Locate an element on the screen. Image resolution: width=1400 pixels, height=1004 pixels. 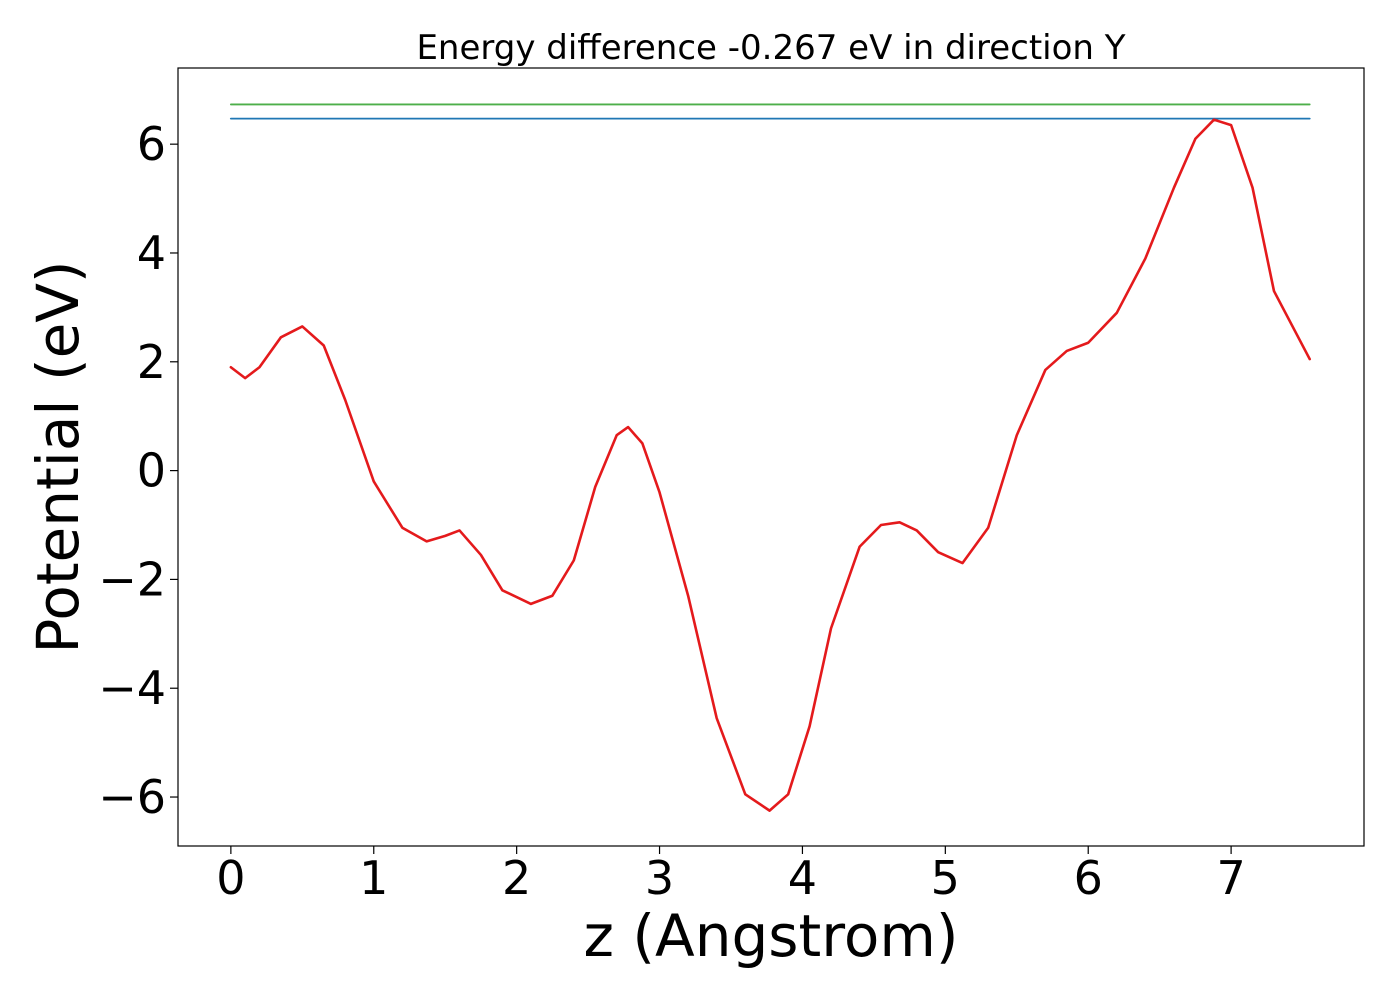
x-tick-label: 2 is located at coordinates (516, 878).